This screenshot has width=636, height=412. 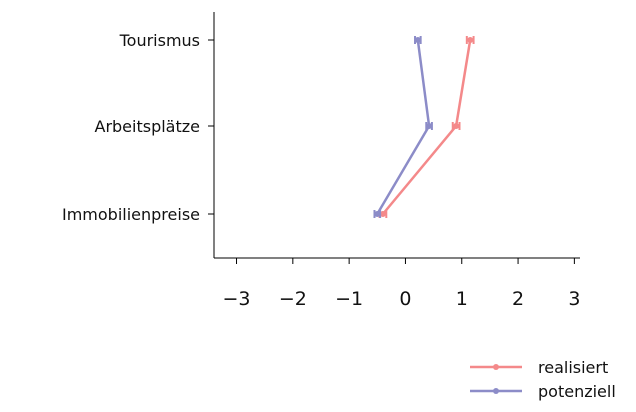 What do you see at coordinates (405, 299) in the screenshot?
I see `x-tick-label: 0` at bounding box center [405, 299].